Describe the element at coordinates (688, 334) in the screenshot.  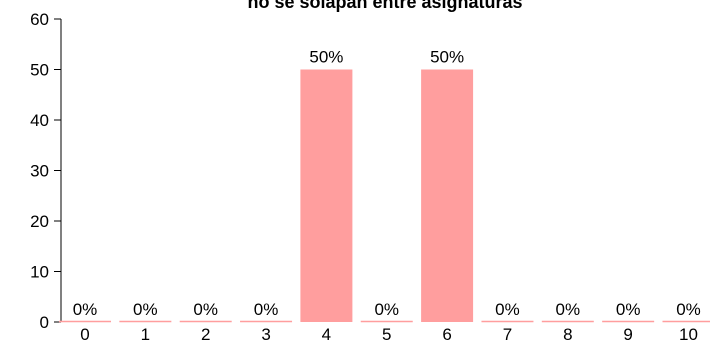
I see `x-tick-label: 10` at that location.